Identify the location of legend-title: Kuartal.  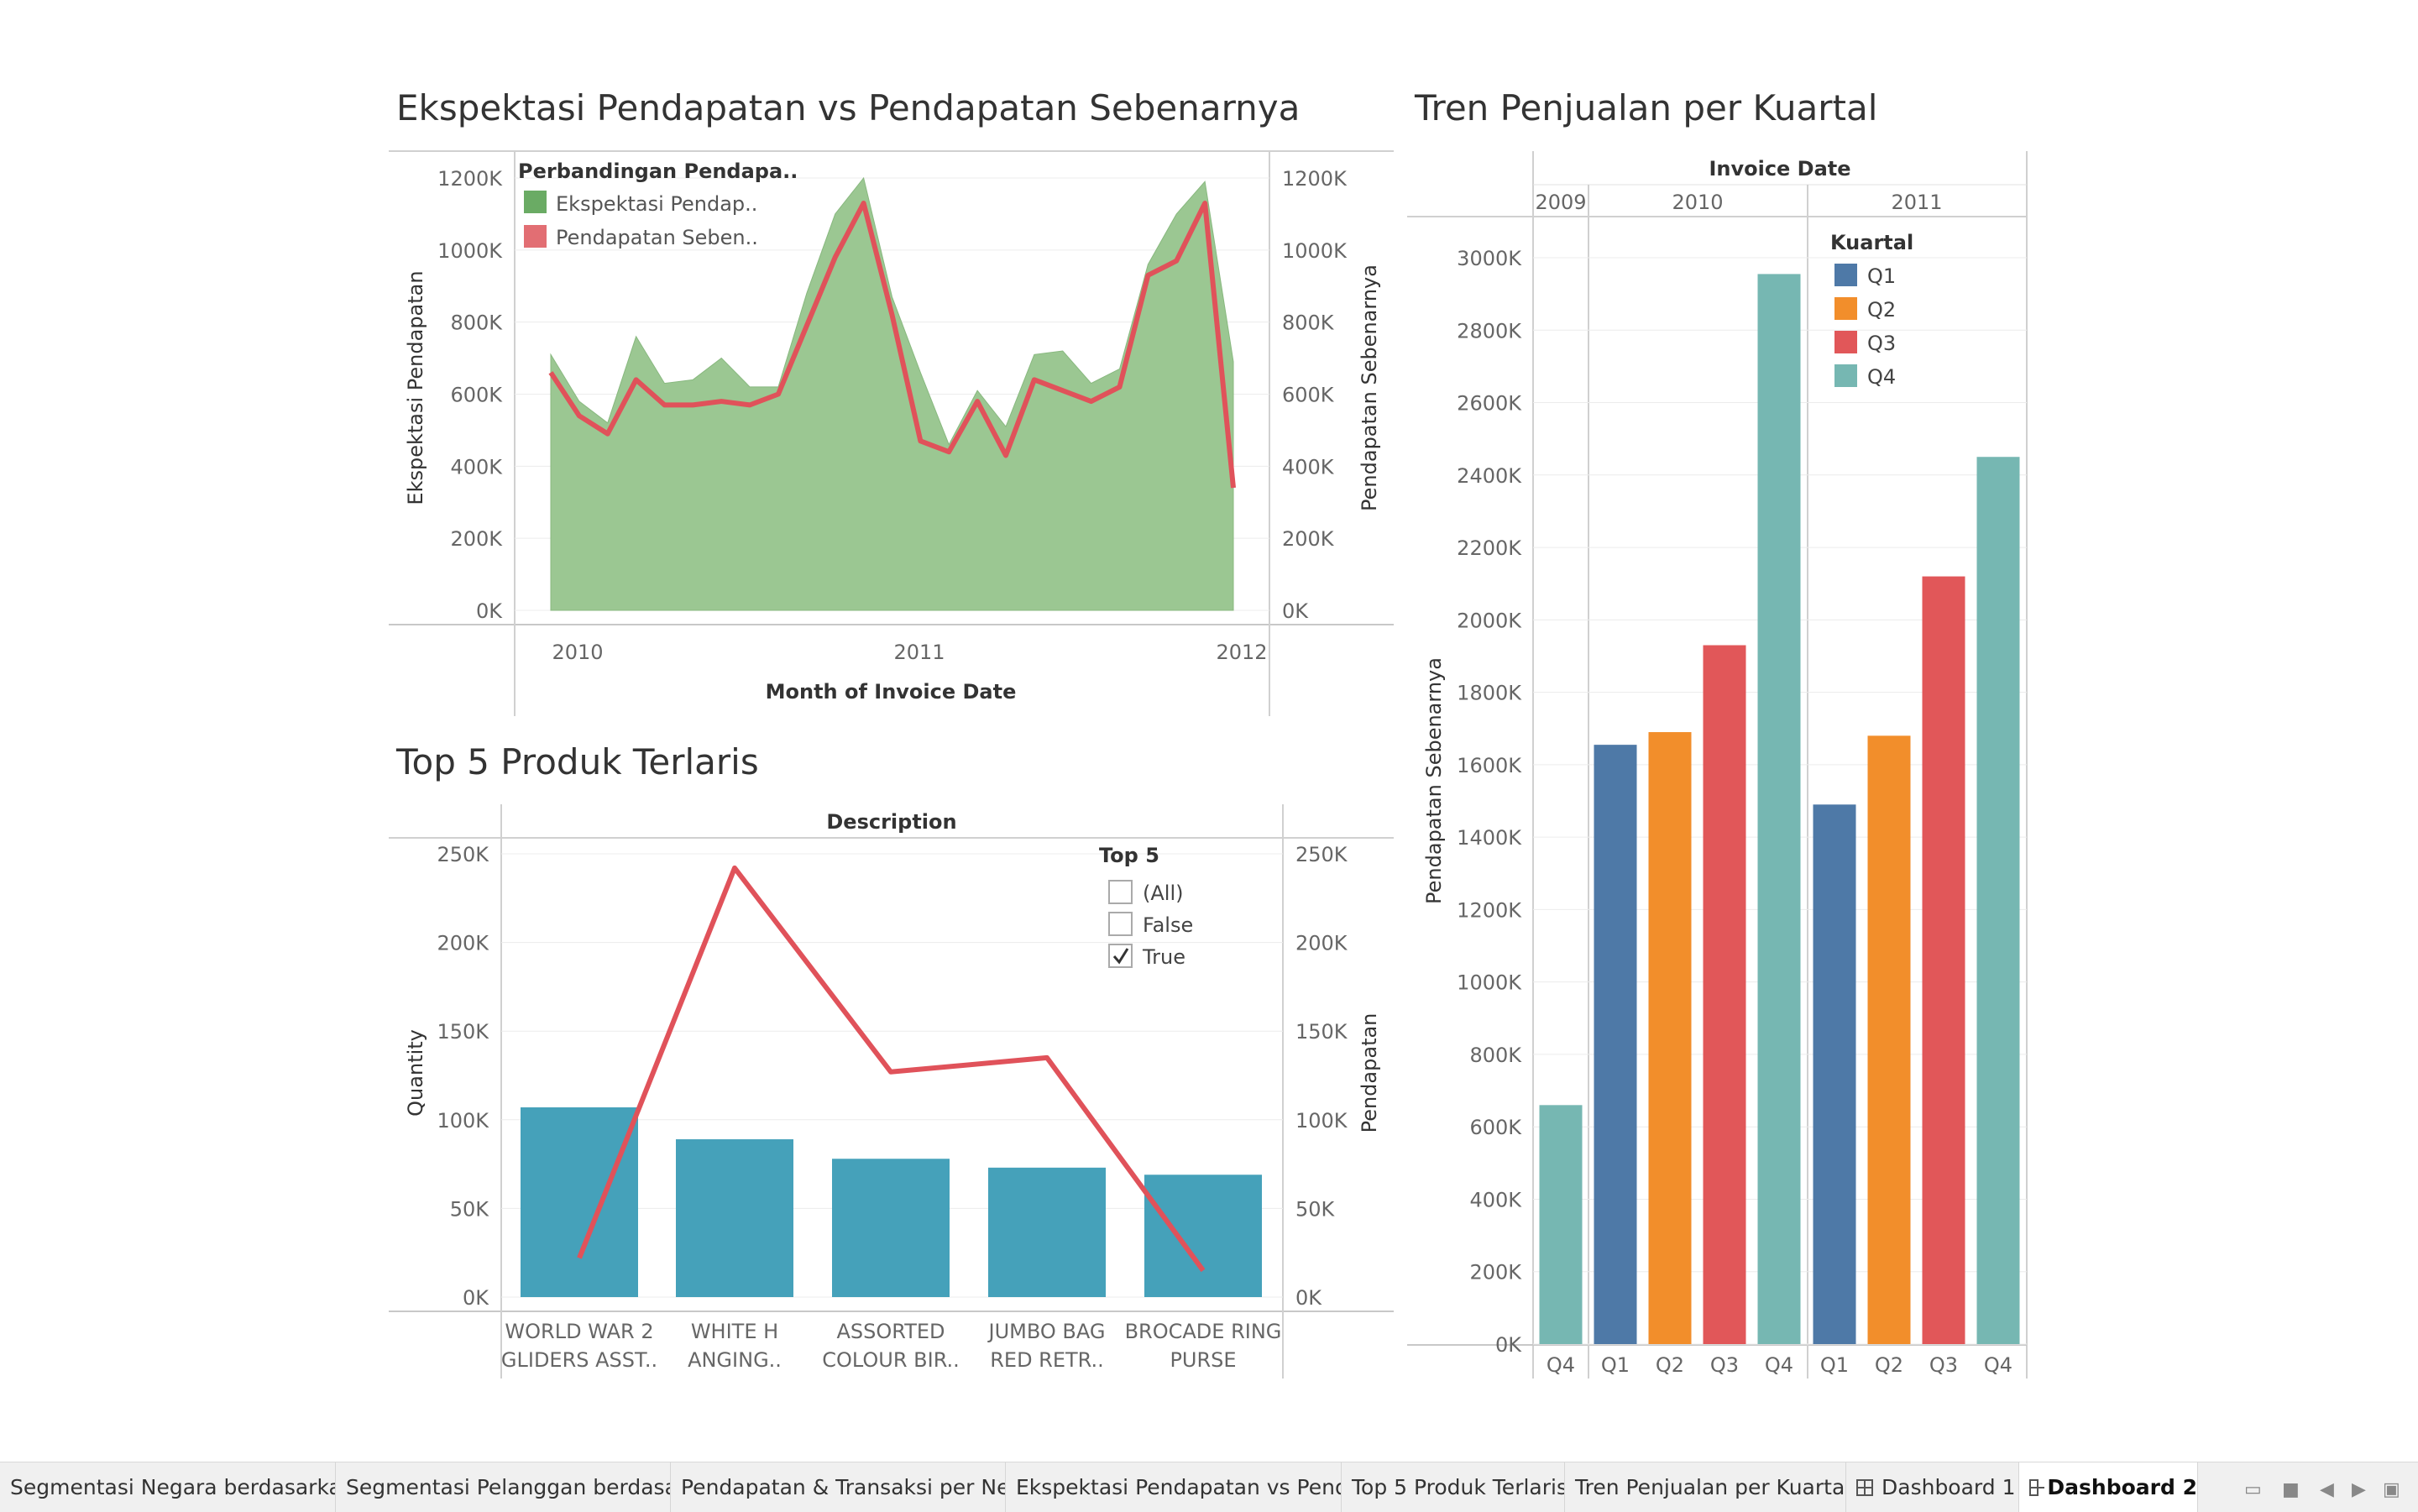
(1871, 242).